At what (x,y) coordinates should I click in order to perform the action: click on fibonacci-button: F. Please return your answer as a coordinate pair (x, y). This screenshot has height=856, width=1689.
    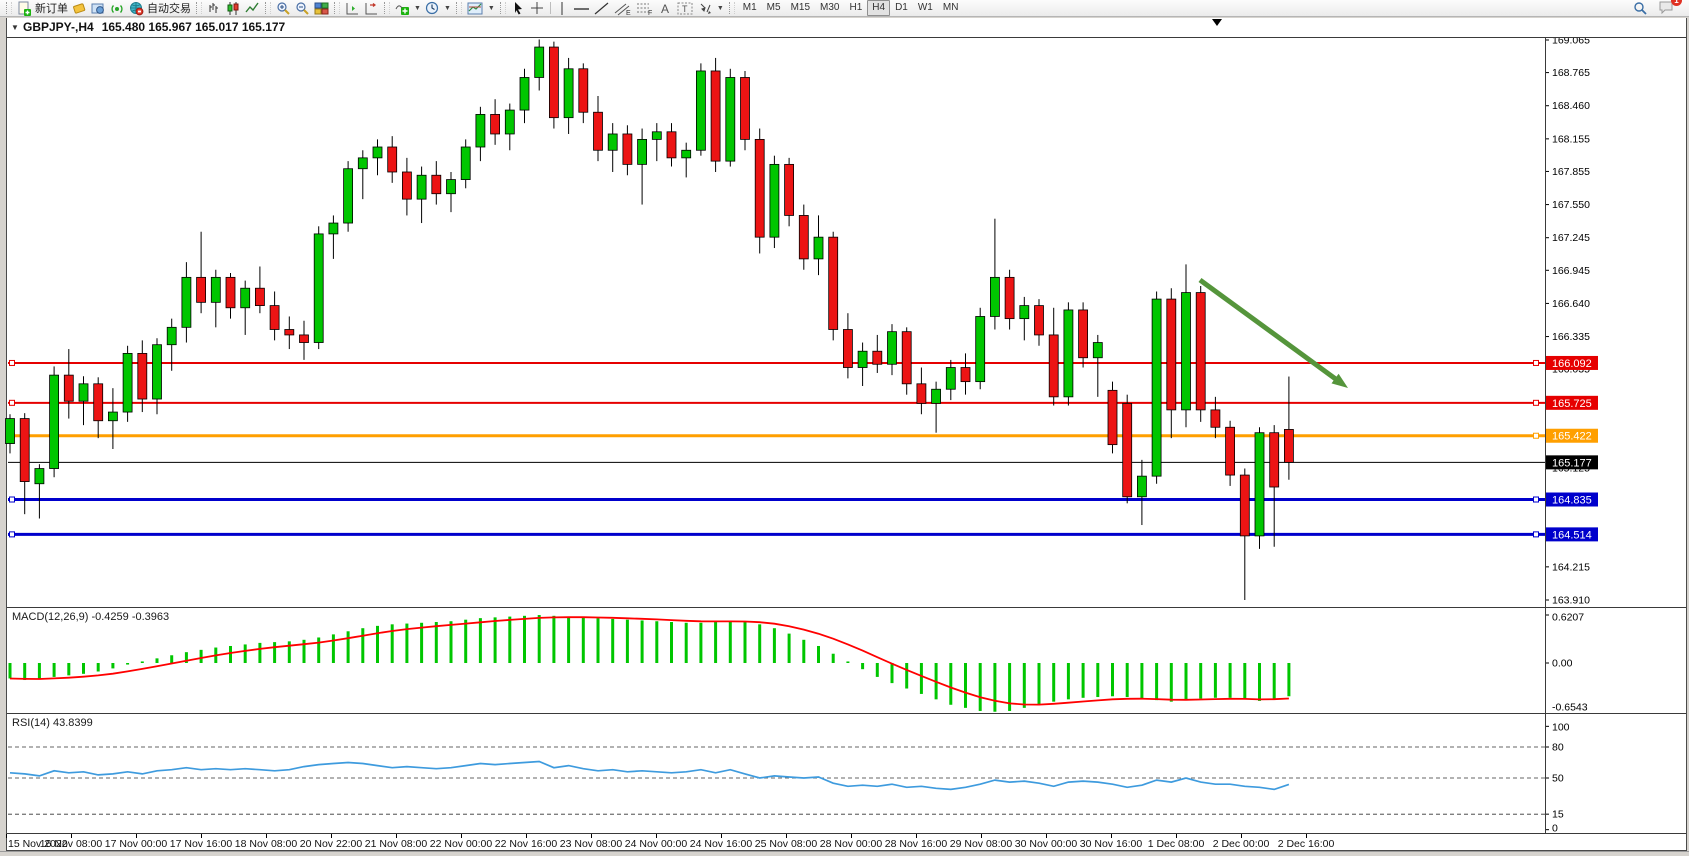
    Looking at the image, I should click on (645, 8).